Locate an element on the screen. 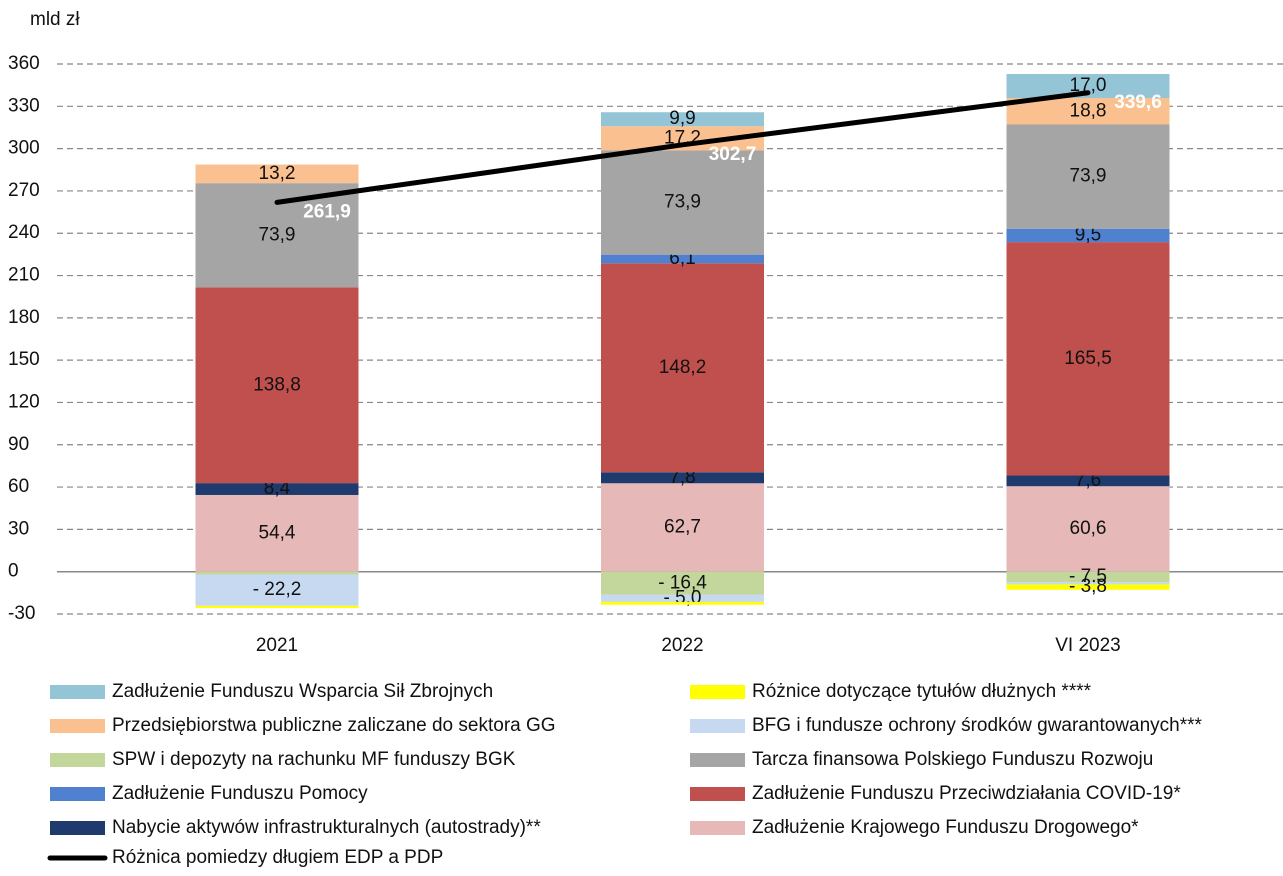  y-tick-label: 180 is located at coordinates (24, 317).